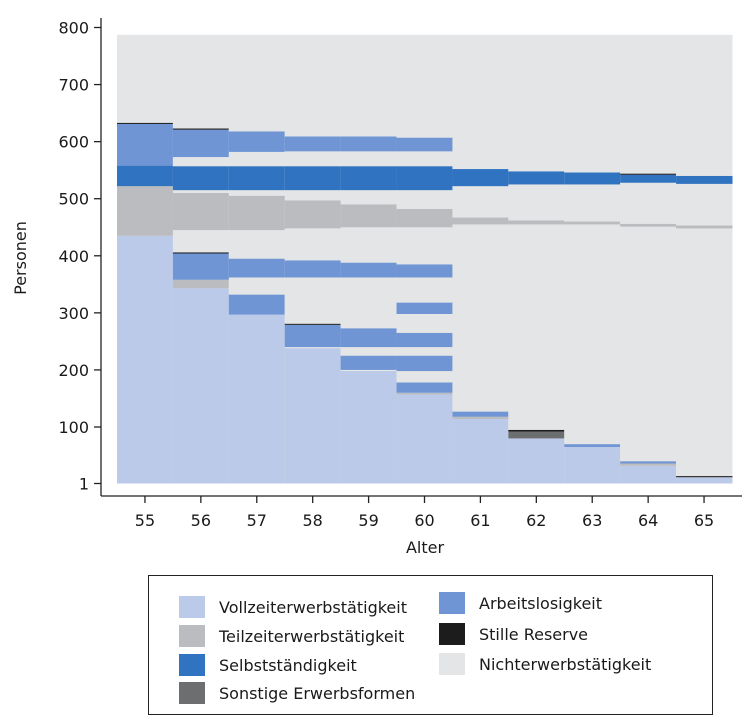 This screenshot has height=715, width=744. I want to click on legend-label-selbststaendig: Selbstständigkeit, so click(288, 665).